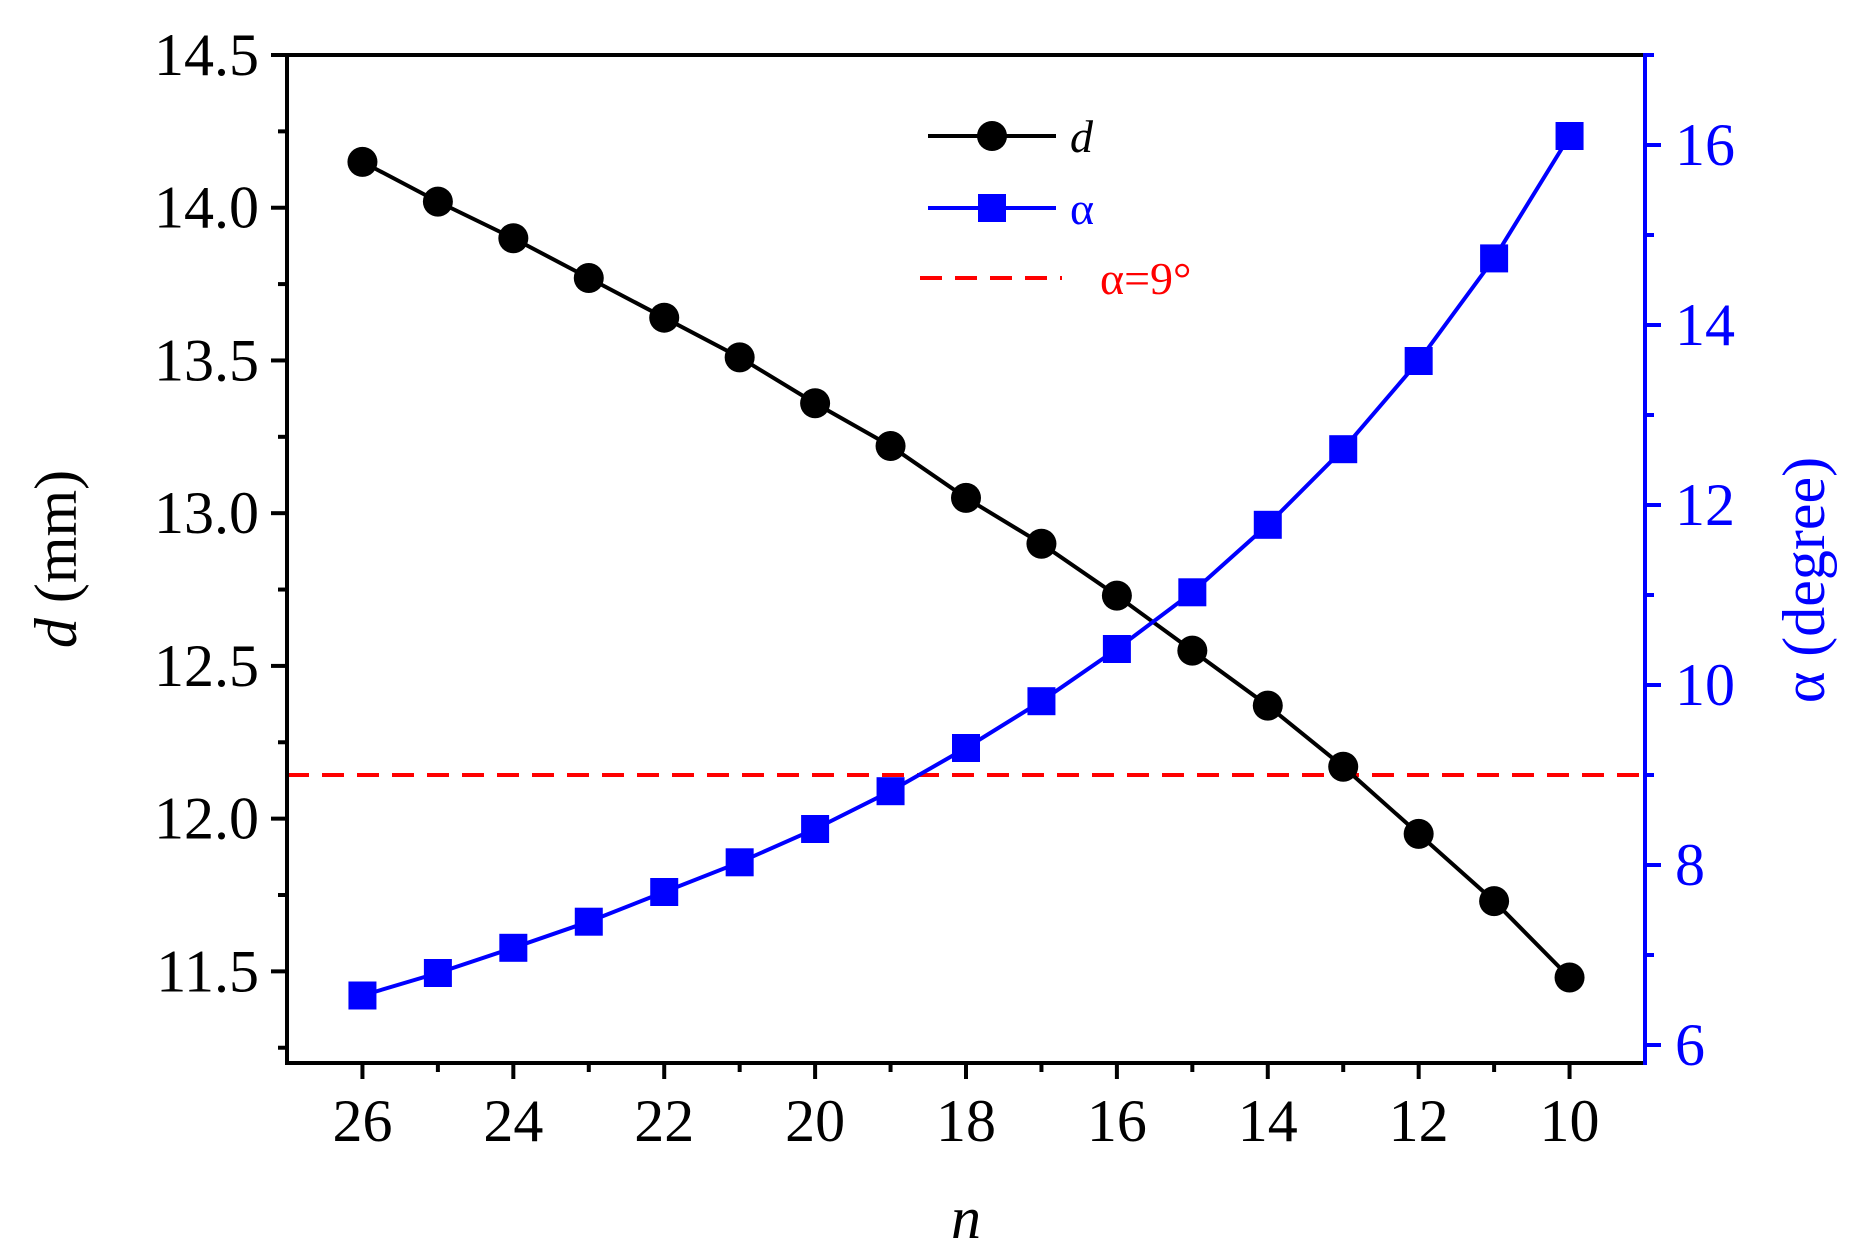 The width and height of the screenshot is (1872, 1260). I want to click on left-y-tick-label: 11.5, so click(207, 971).